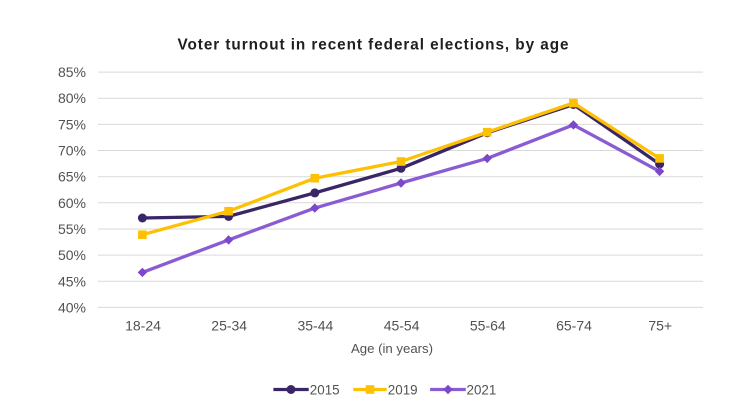 This screenshot has height=406, width=754. I want to click on svg-text: 25-34, so click(229, 325).